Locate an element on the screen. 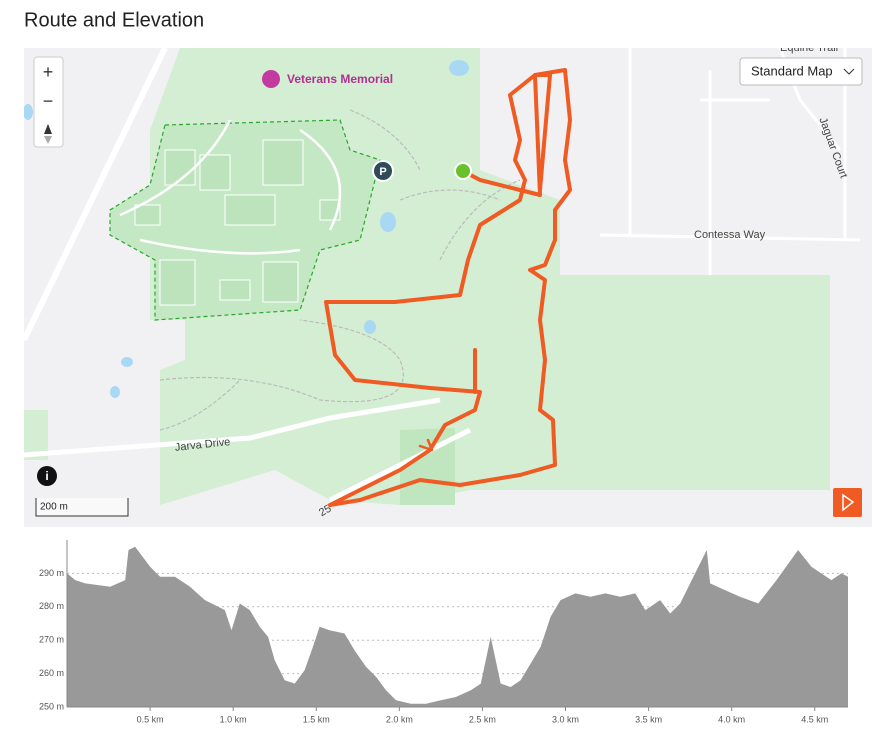 The height and width of the screenshot is (744, 893). x-tick-label: 3.0 km is located at coordinates (565, 719).